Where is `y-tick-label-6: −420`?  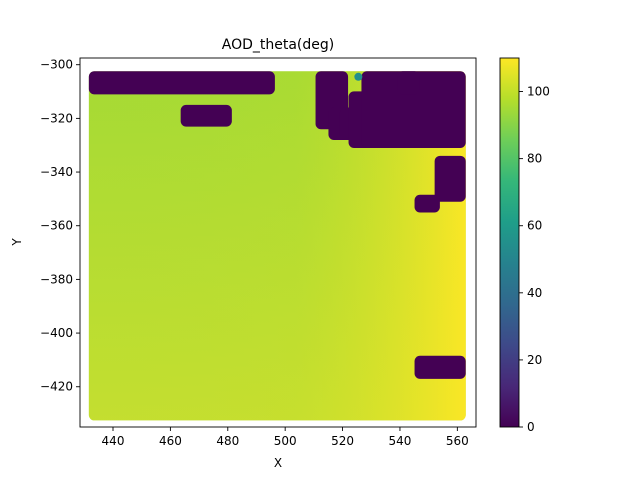 y-tick-label-6: −420 is located at coordinates (56, 387).